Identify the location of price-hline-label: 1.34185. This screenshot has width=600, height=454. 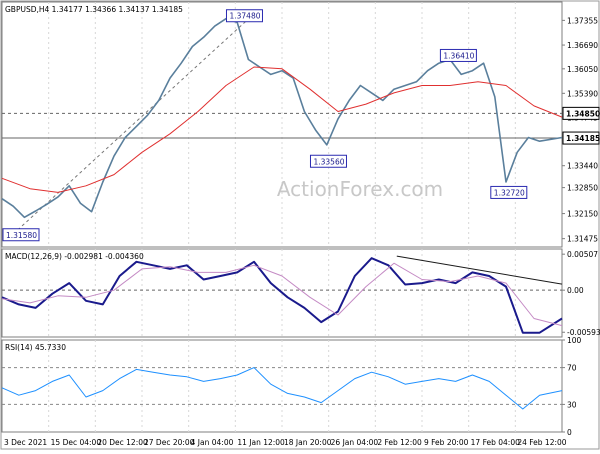
(583, 138).